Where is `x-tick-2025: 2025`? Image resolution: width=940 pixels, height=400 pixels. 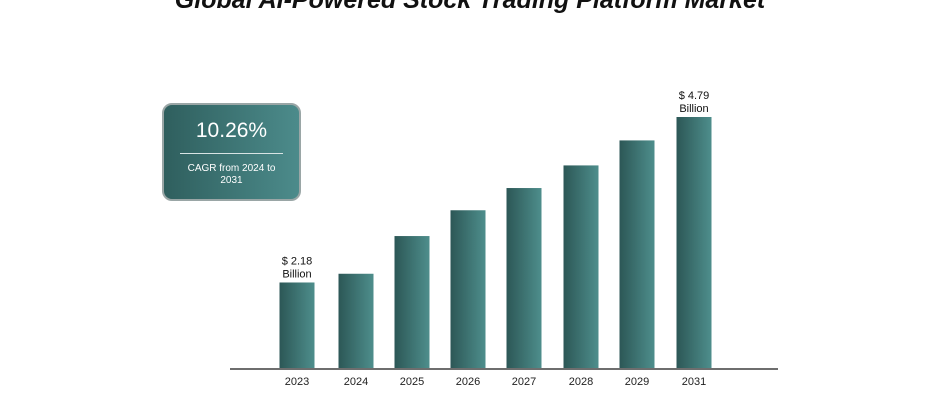
x-tick-2025: 2025 is located at coordinates (412, 382).